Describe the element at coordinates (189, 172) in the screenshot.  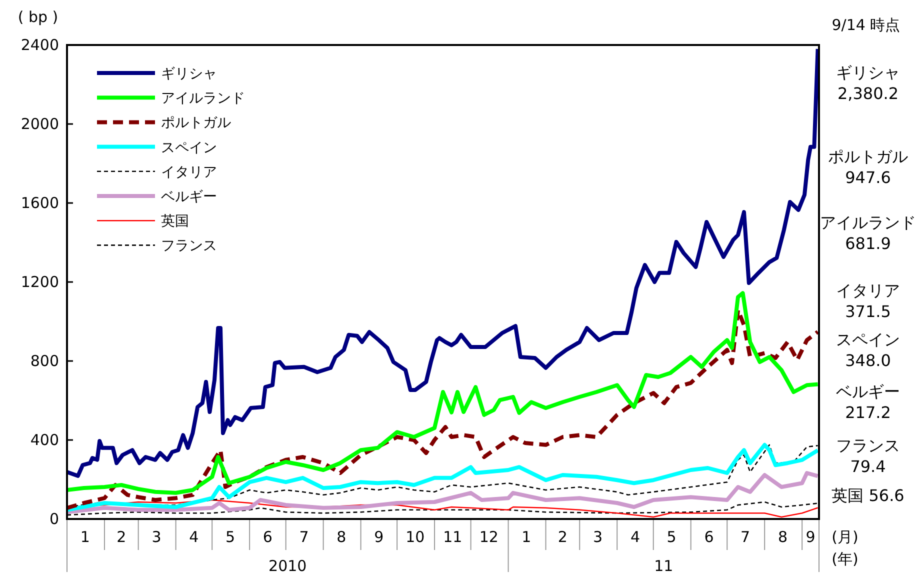
I see `legend-label: イタリア` at that location.